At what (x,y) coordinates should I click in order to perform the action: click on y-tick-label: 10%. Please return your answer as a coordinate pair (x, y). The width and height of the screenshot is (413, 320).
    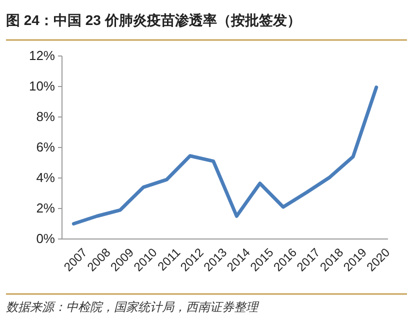
    Looking at the image, I should click on (42, 86).